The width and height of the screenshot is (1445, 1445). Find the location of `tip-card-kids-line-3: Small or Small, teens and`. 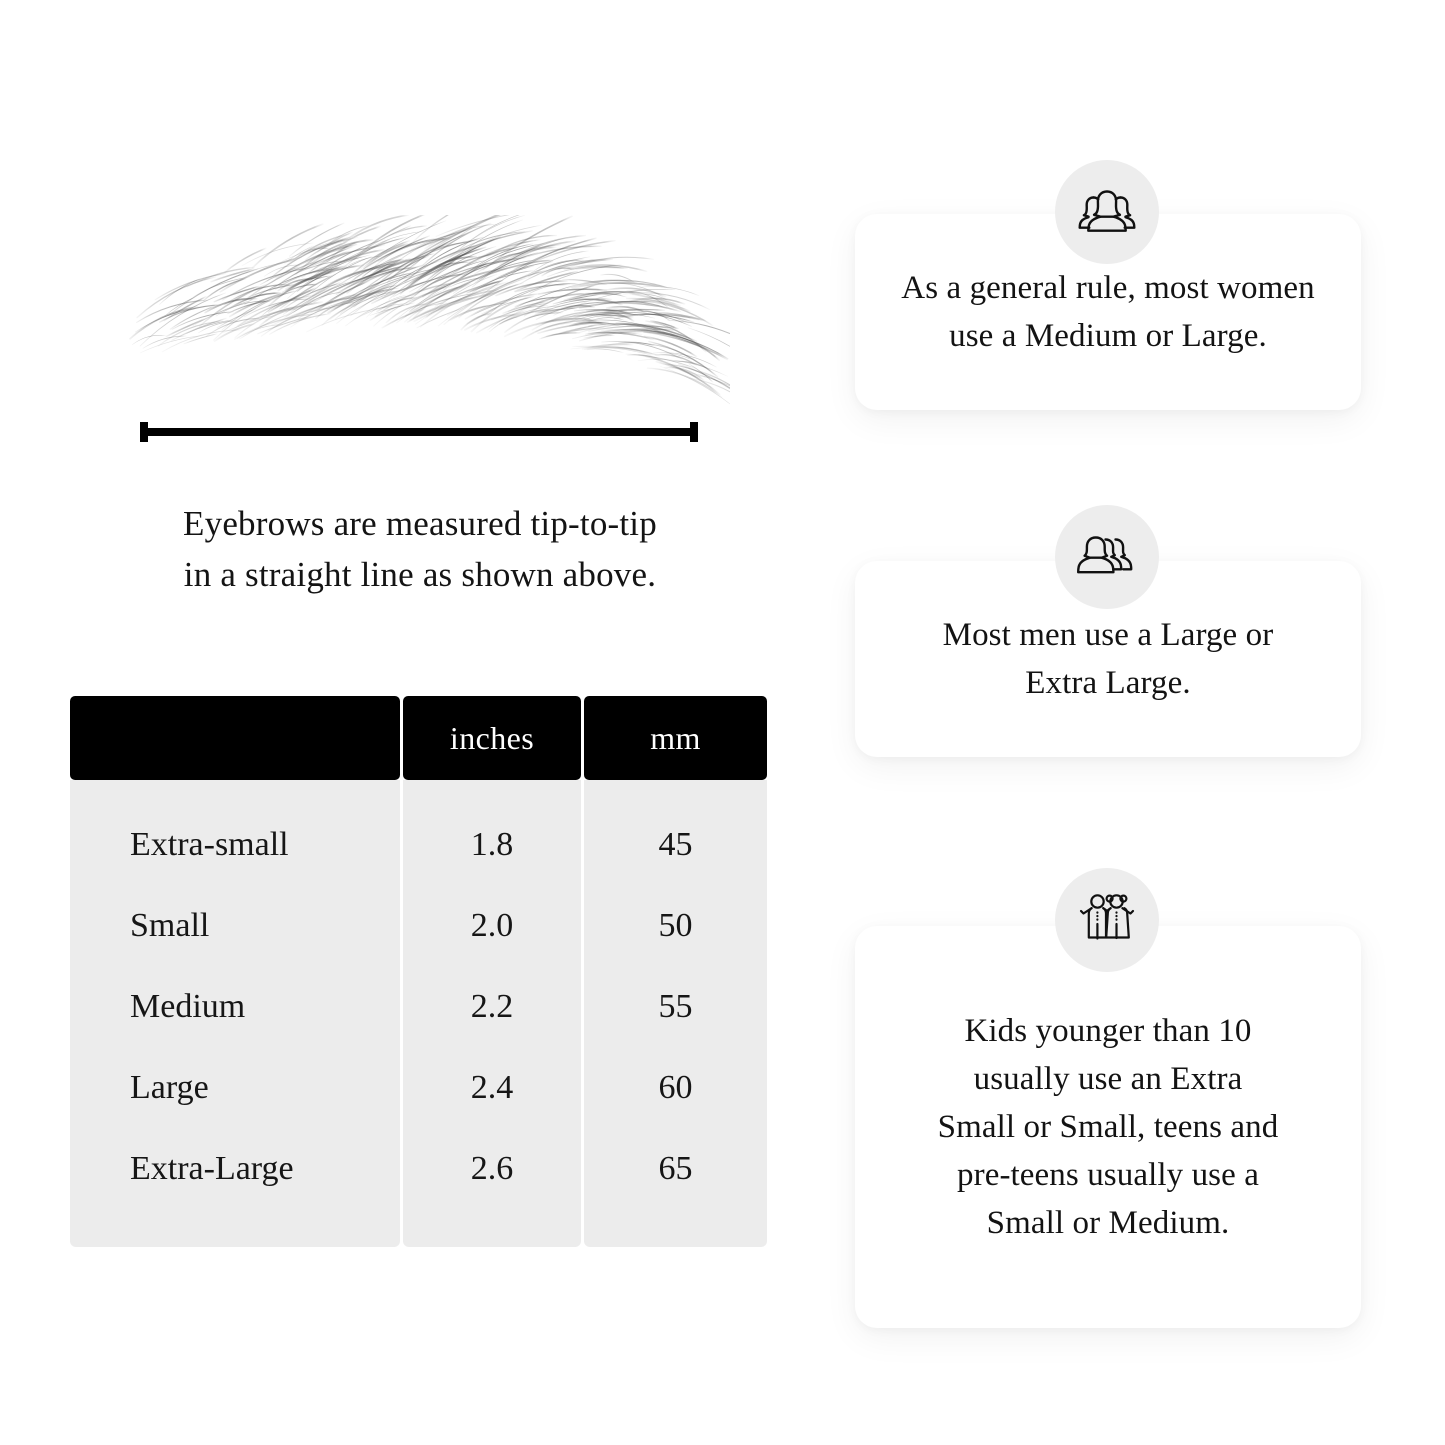

tip-card-kids-line-3: Small or Small, teens and is located at coordinates (1108, 1127).